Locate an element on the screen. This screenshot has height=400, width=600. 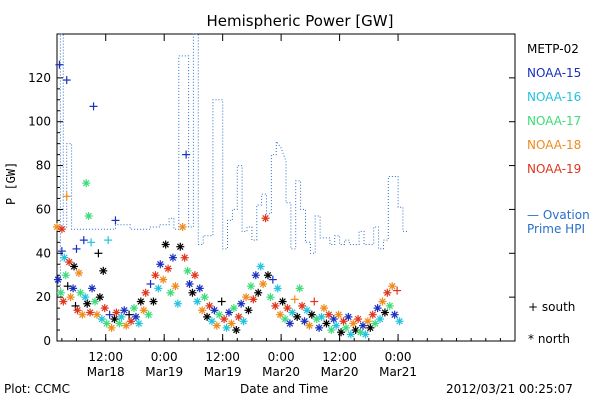
legend-entry: NOAA-19 is located at coordinates (554, 169).